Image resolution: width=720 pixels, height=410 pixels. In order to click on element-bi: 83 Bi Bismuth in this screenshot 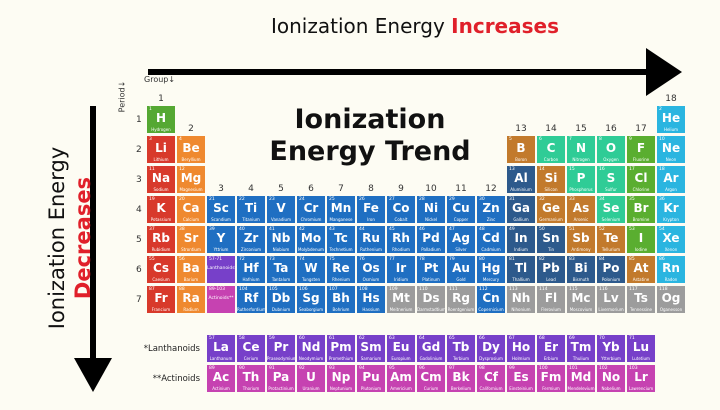, I will do `click(581, 269)`.